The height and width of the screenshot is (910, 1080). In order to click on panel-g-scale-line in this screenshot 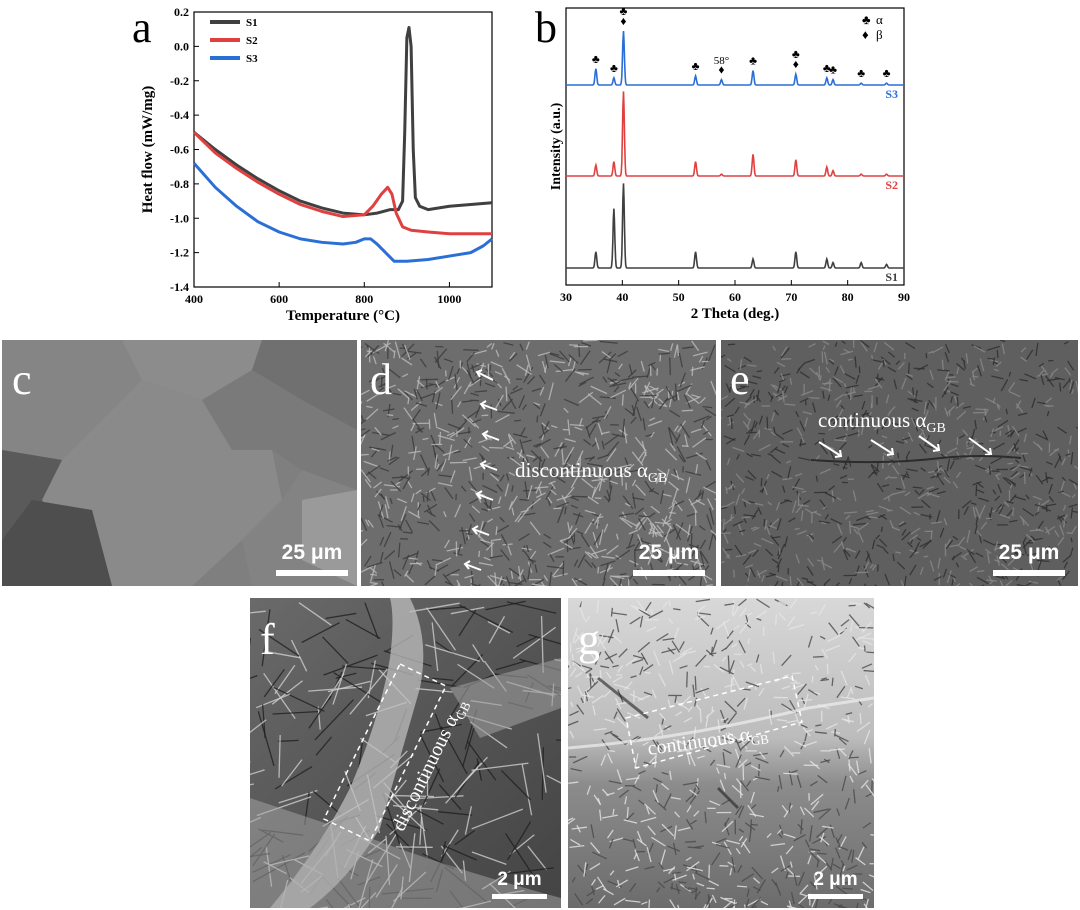, I will do `click(835, 896)`.